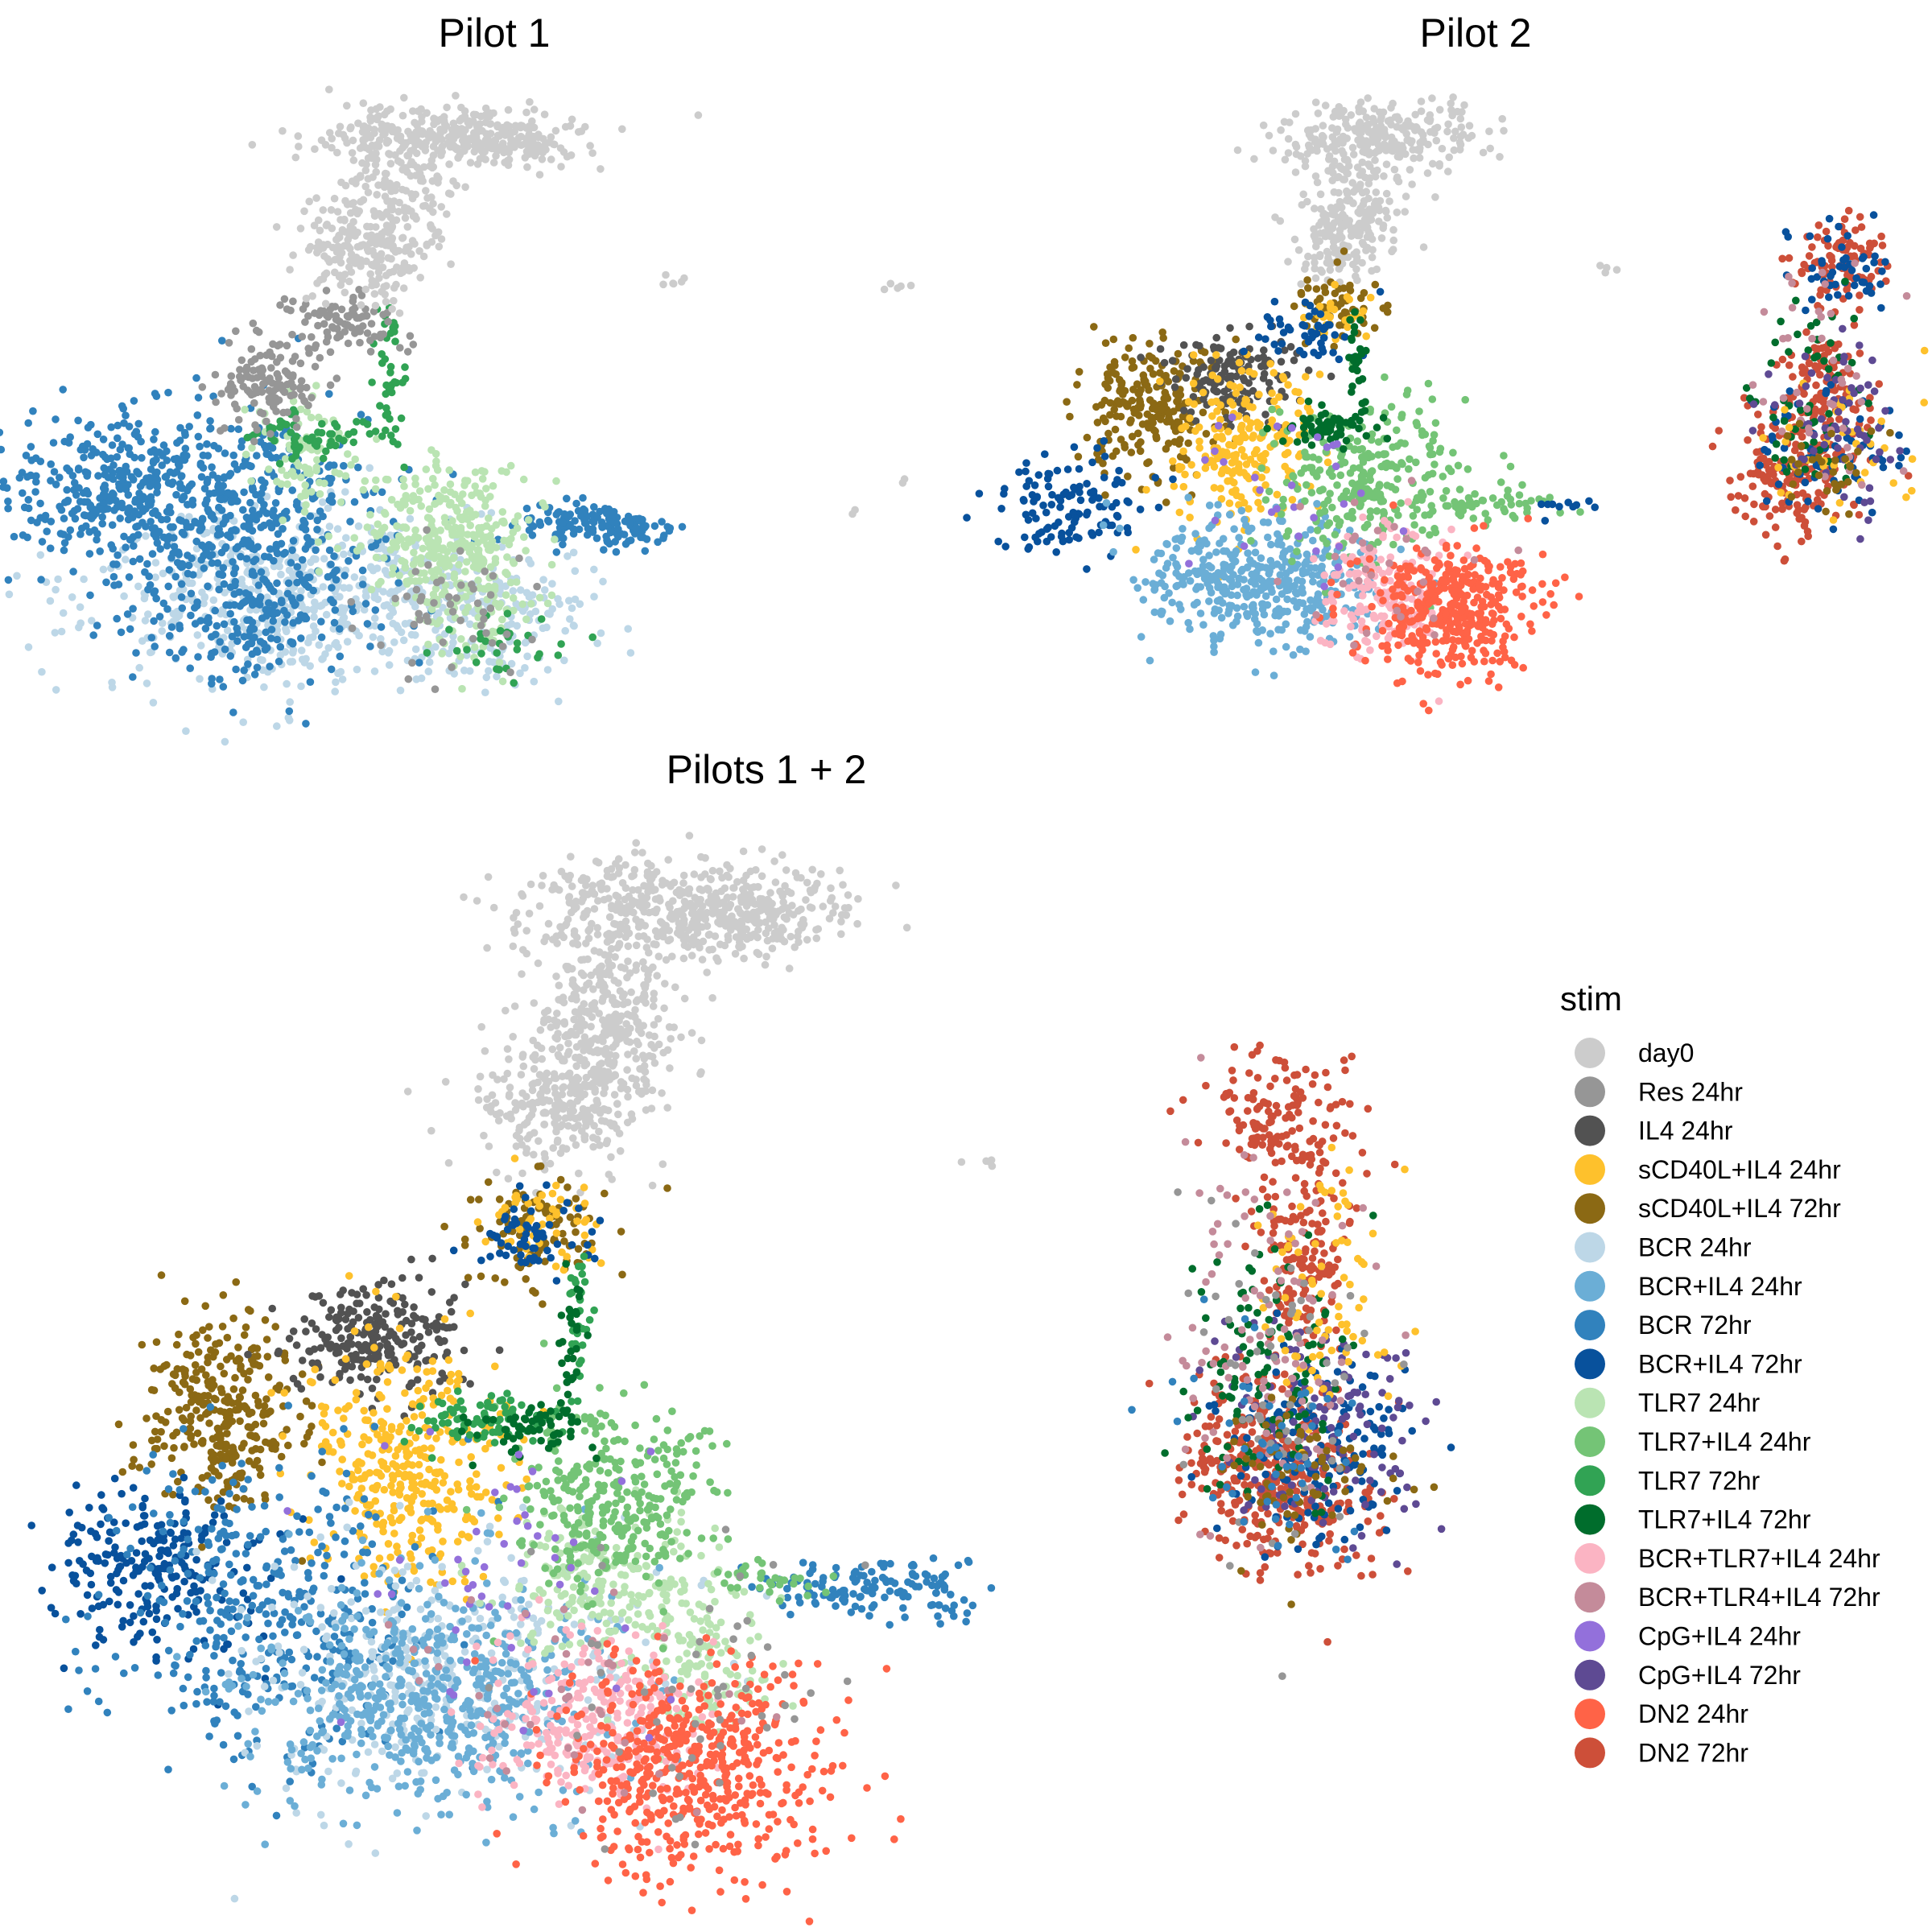 The image size is (1932, 1932). I want to click on cell-point-p1-1962, so click(486, 489).